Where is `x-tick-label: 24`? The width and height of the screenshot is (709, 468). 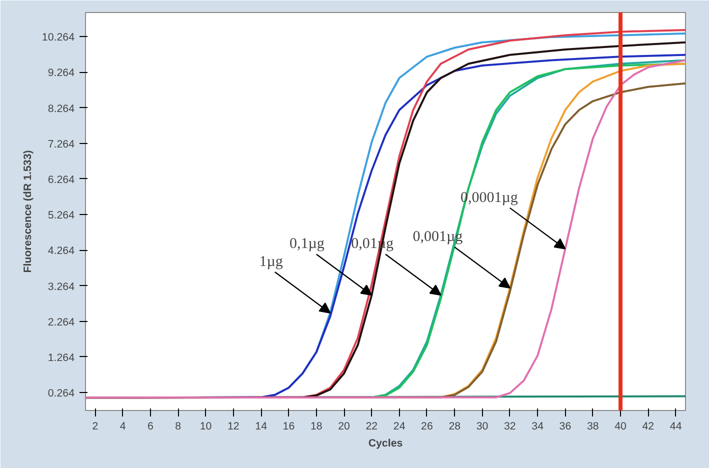
x-tick-label: 24 is located at coordinates (399, 426).